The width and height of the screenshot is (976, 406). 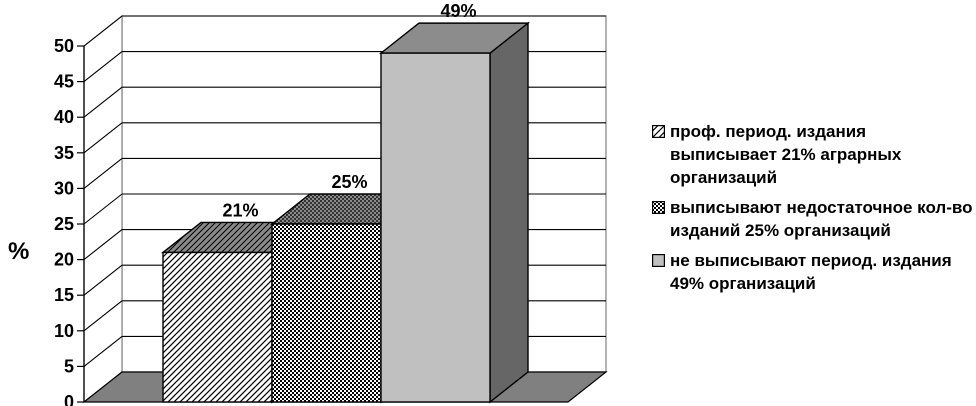 What do you see at coordinates (349, 182) in the screenshot?
I see `data-label-2: 25%` at bounding box center [349, 182].